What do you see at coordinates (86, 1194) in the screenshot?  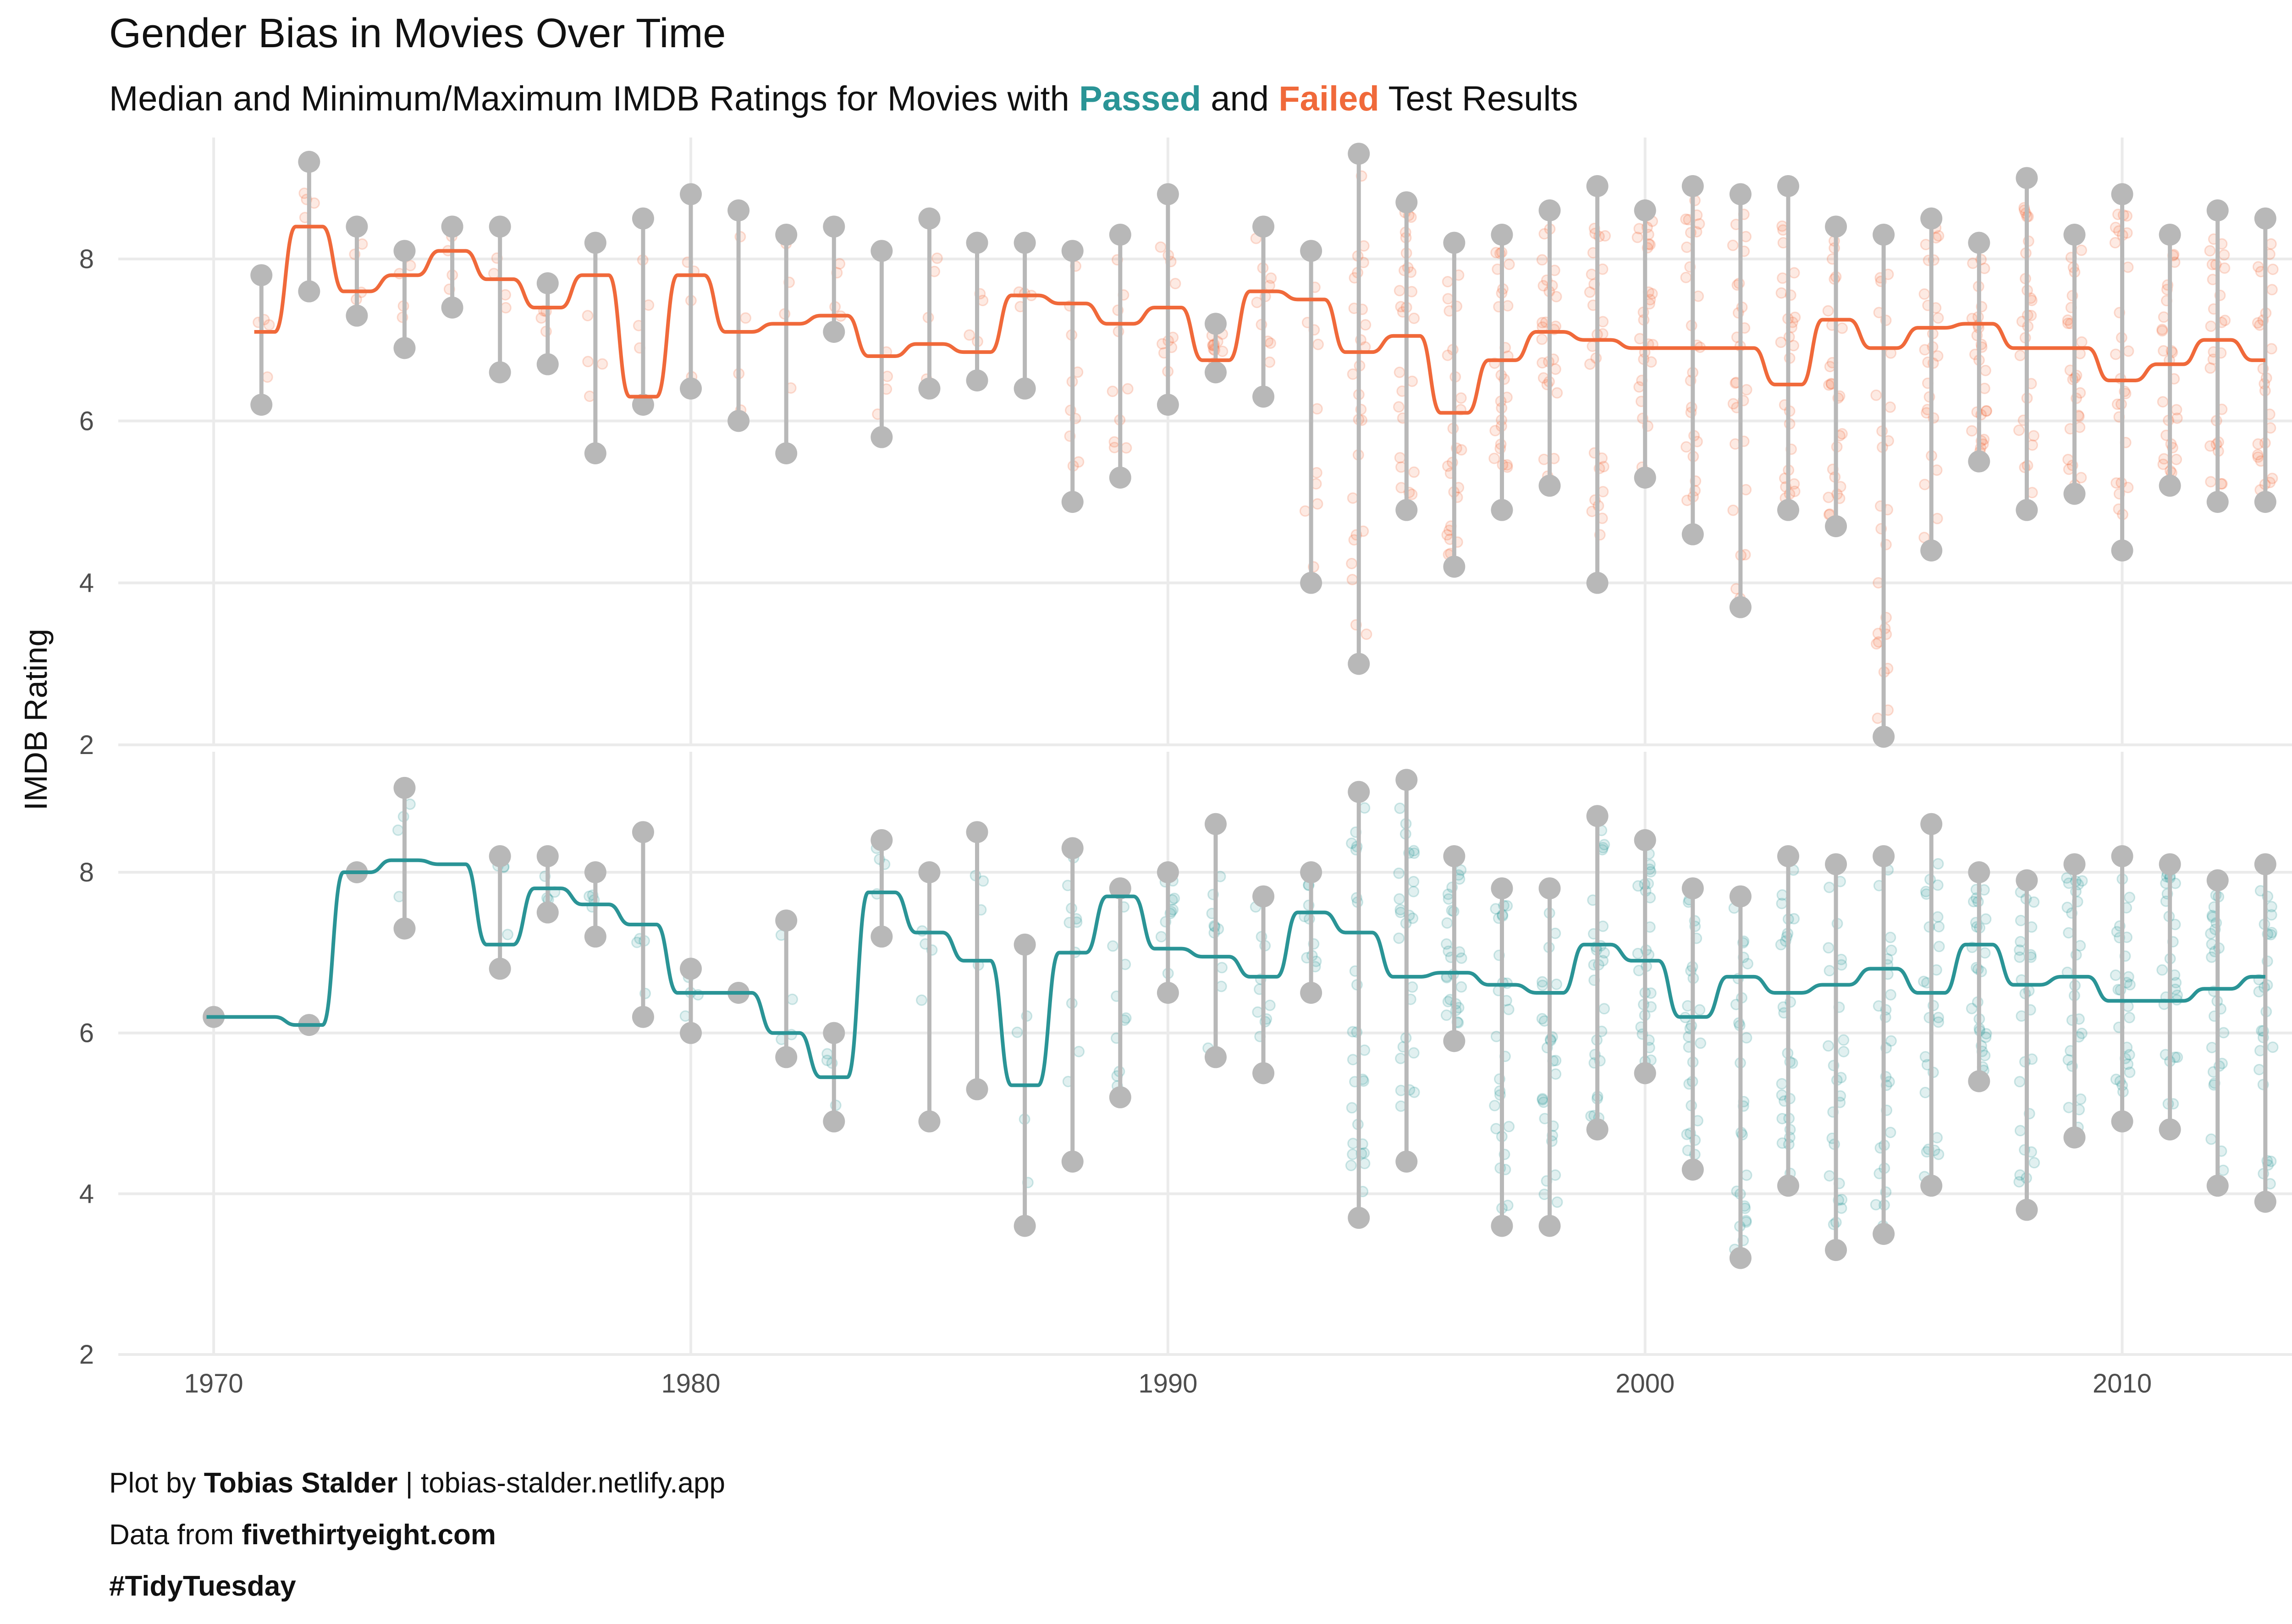 I see `y-tick-label: 4` at bounding box center [86, 1194].